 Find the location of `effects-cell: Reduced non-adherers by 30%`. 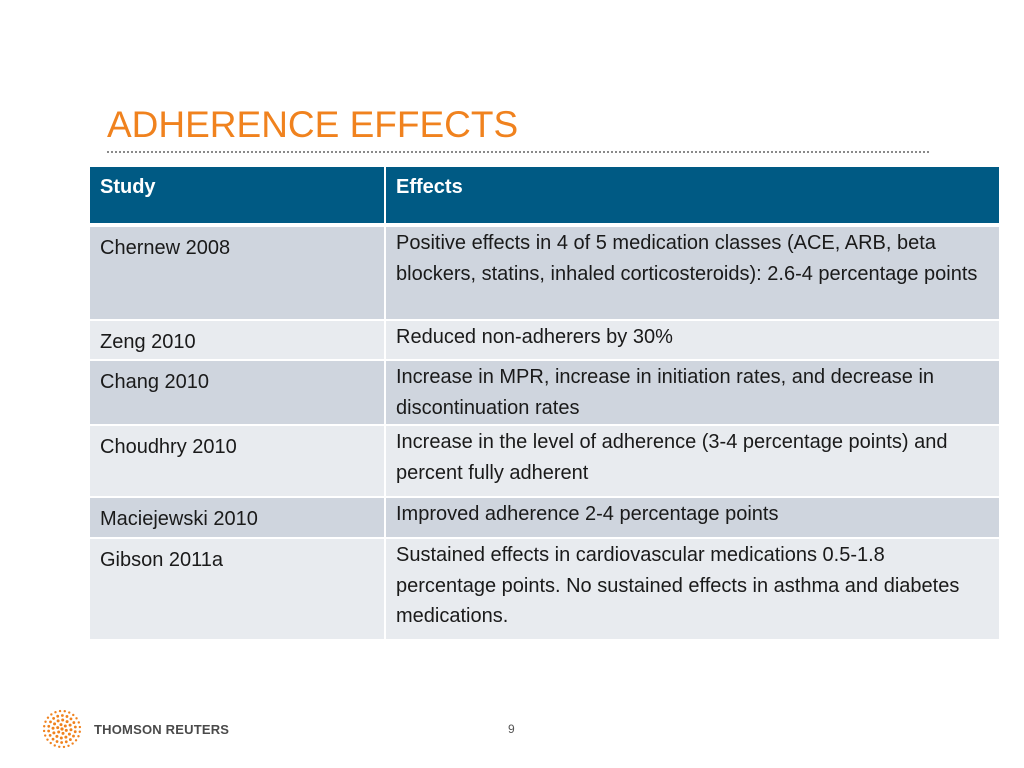

effects-cell: Reduced non-adherers by 30% is located at coordinates (692, 340).